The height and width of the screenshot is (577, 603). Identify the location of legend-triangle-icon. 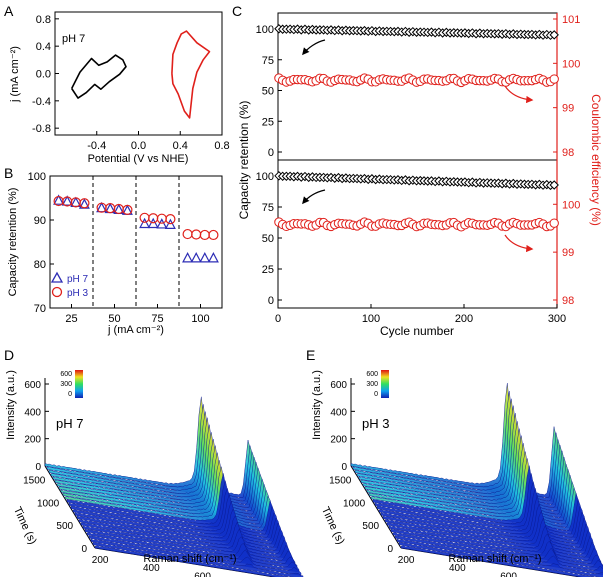
(57, 277).